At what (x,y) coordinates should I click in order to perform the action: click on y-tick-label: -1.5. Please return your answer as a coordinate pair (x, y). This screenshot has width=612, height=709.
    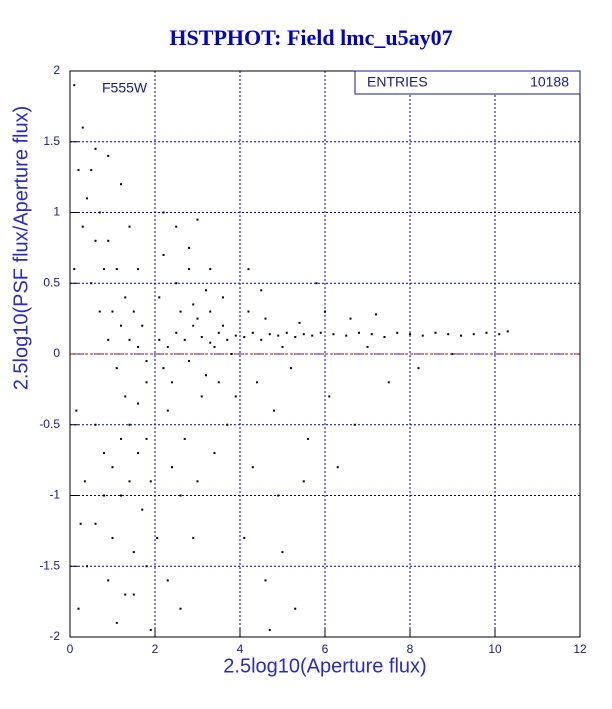
    Looking at the image, I should click on (49, 565).